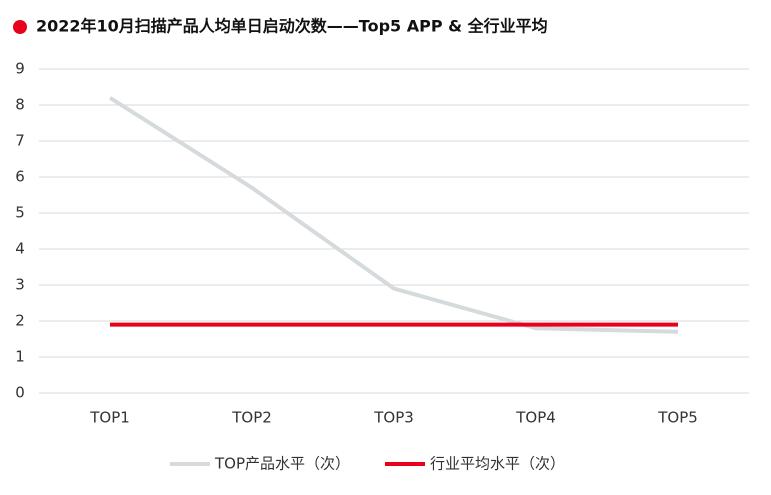 This screenshot has height=495, width=771. Describe the element at coordinates (20, 105) in the screenshot. I see `y-tick-label: 8` at that location.